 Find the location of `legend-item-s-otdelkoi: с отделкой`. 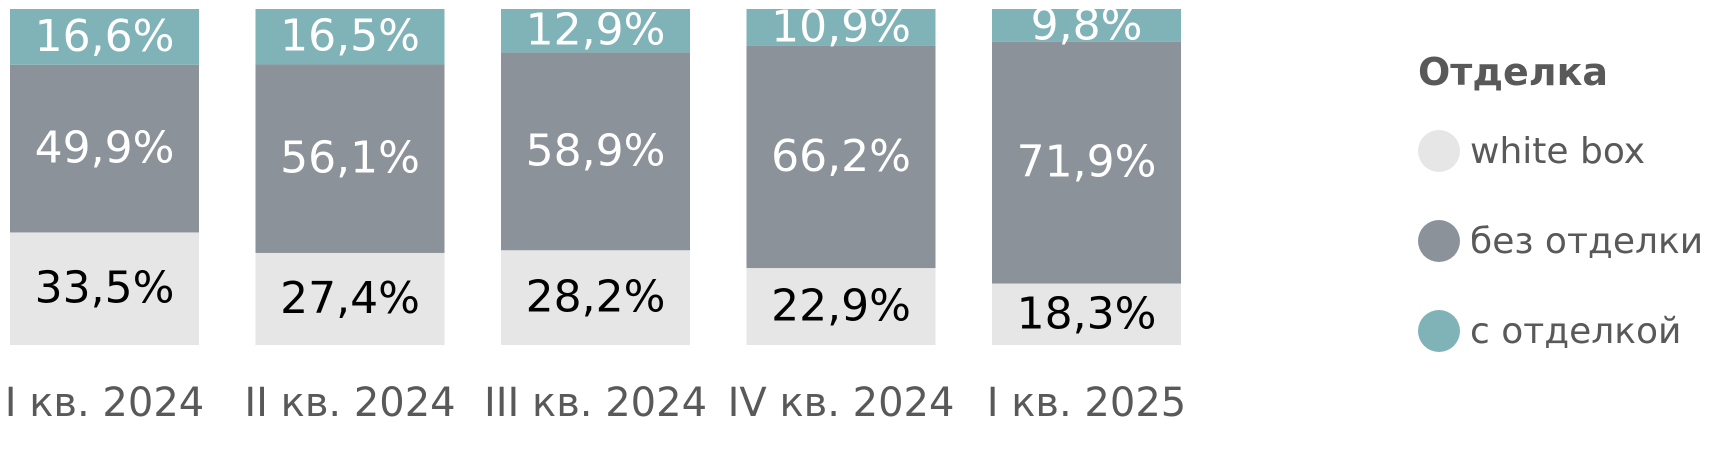

legend-item-s-otdelkoi: с отделкой is located at coordinates (1573, 331).